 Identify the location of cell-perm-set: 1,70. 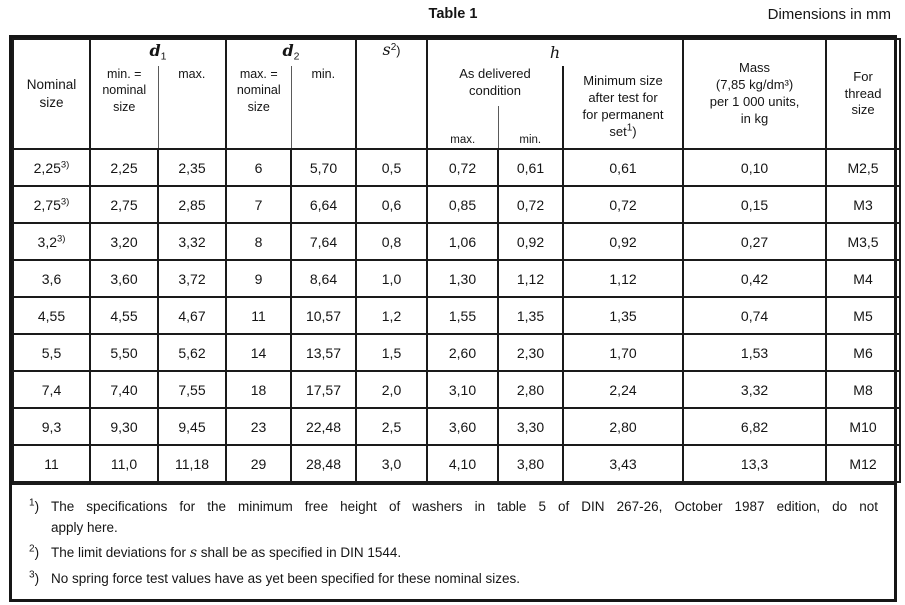
(623, 352).